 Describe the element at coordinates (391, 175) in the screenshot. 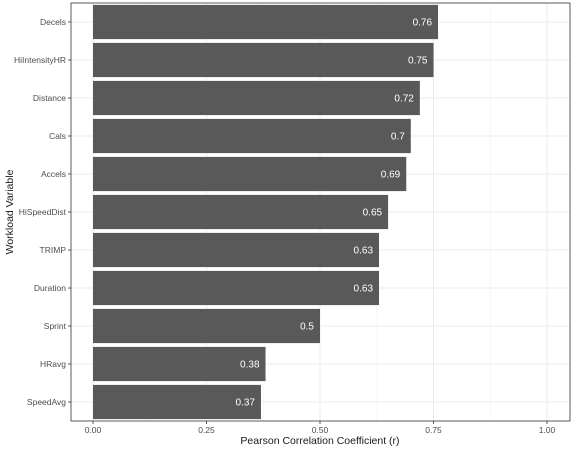

I see `bar-value-label: 0.69` at that location.